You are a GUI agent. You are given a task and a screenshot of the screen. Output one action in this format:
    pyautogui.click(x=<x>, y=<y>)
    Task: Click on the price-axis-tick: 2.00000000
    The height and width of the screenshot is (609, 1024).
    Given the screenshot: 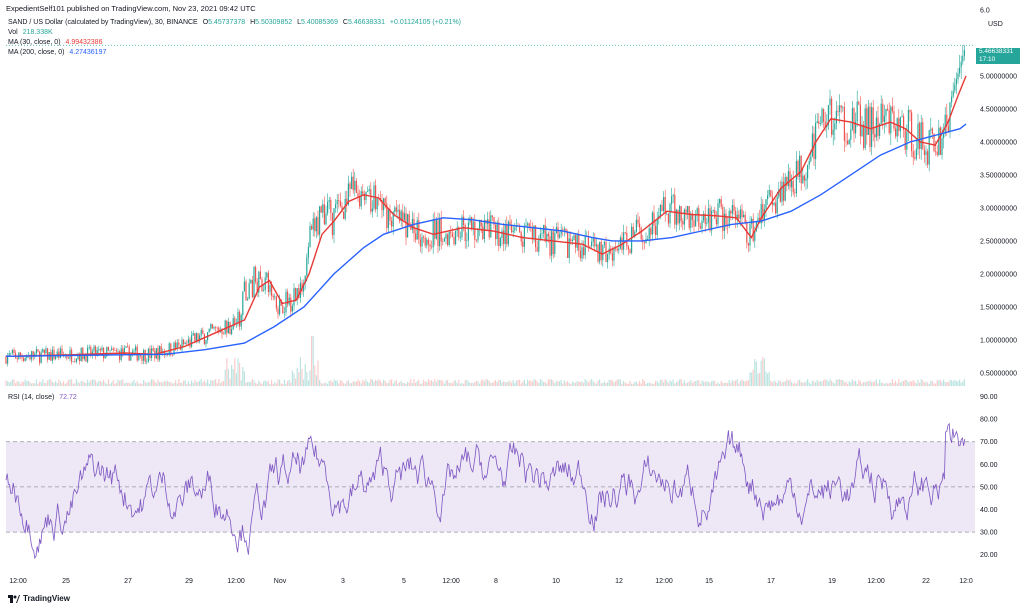 What is the action you would take?
    pyautogui.click(x=998, y=274)
    